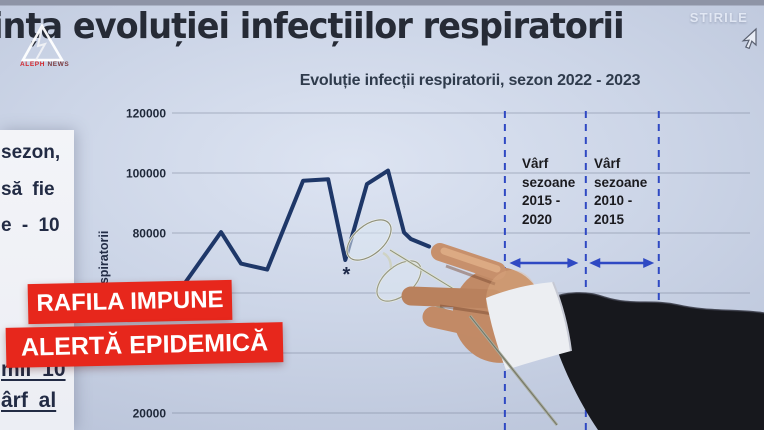 This screenshot has height=430, width=764. What do you see at coordinates (28, 189) in the screenshot?
I see `side-text-fragment: să fie` at bounding box center [28, 189].